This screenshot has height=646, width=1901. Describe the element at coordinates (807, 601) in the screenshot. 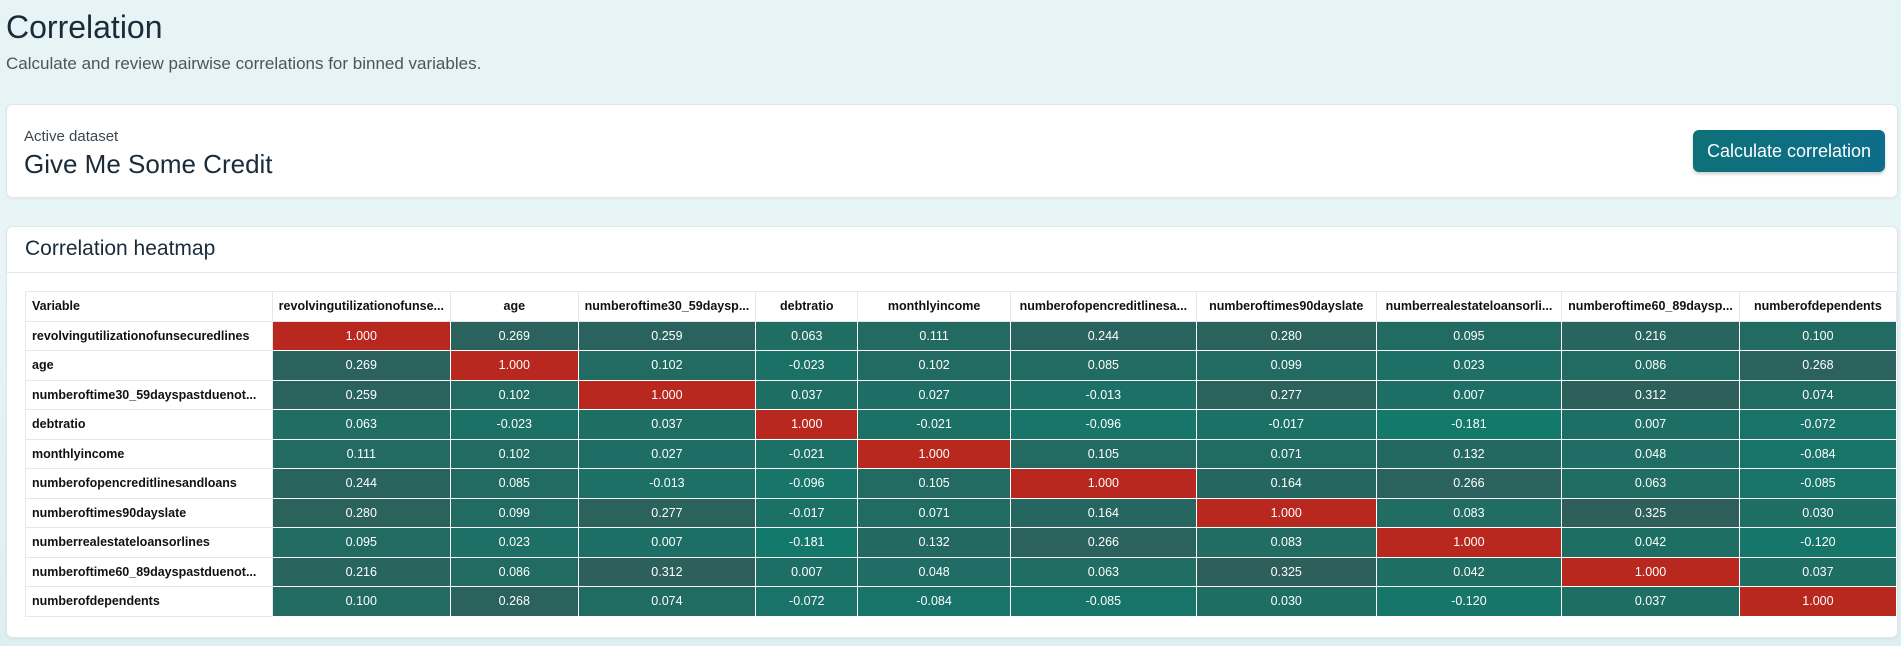

I see `heatmap-cell: -0.072` at that location.